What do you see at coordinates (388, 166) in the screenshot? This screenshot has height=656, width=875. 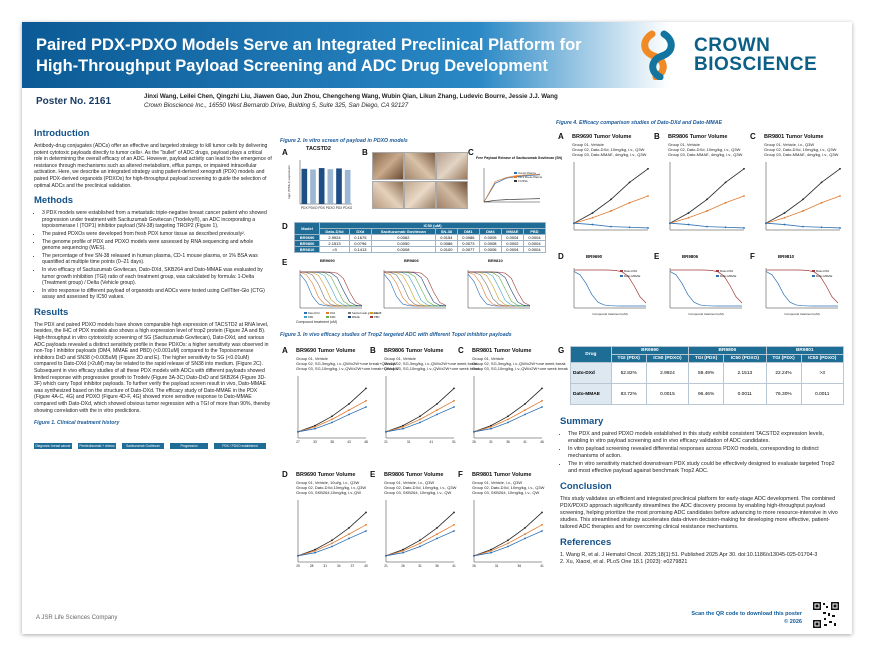 I see `ihc-image` at bounding box center [388, 166].